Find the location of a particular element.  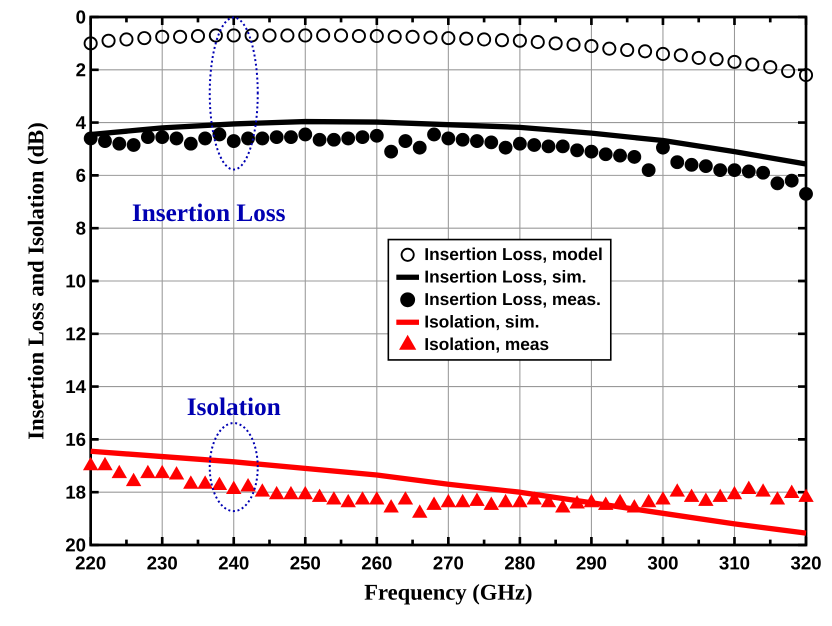

x-tick-label: 310 is located at coordinates (734, 563).